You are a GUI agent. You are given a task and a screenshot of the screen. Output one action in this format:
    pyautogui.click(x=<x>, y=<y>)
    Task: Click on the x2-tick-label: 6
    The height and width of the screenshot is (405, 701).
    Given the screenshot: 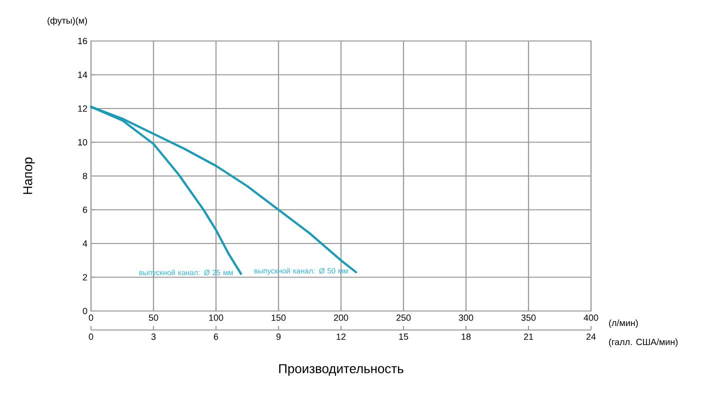 What is the action you would take?
    pyautogui.click(x=216, y=337)
    